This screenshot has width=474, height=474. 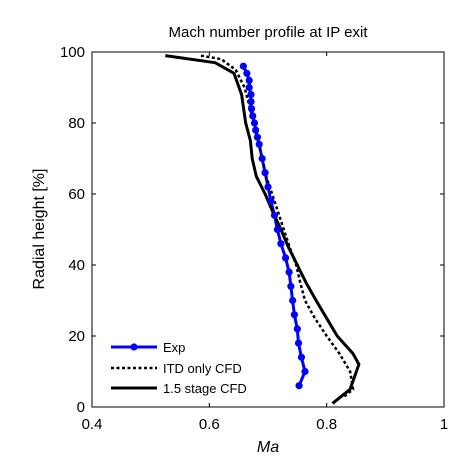 I want to click on legend-label-exp: Exp, so click(x=174, y=347).